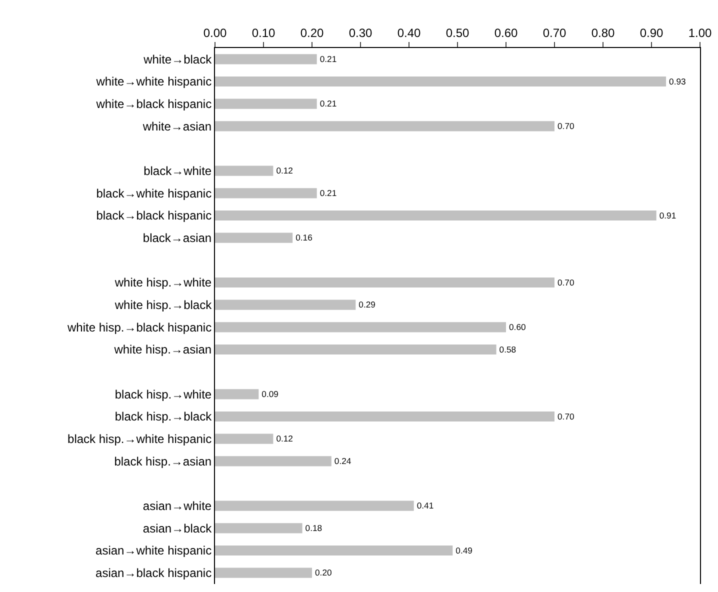 The height and width of the screenshot is (592, 718). I want to click on y-tick-label: asian→black, so click(177, 528).